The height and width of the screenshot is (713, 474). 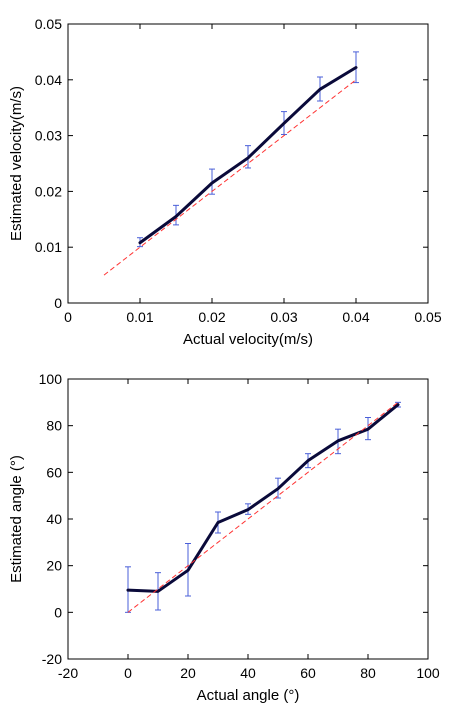 What do you see at coordinates (68, 673) in the screenshot?
I see `x-tick-label: -20` at bounding box center [68, 673].